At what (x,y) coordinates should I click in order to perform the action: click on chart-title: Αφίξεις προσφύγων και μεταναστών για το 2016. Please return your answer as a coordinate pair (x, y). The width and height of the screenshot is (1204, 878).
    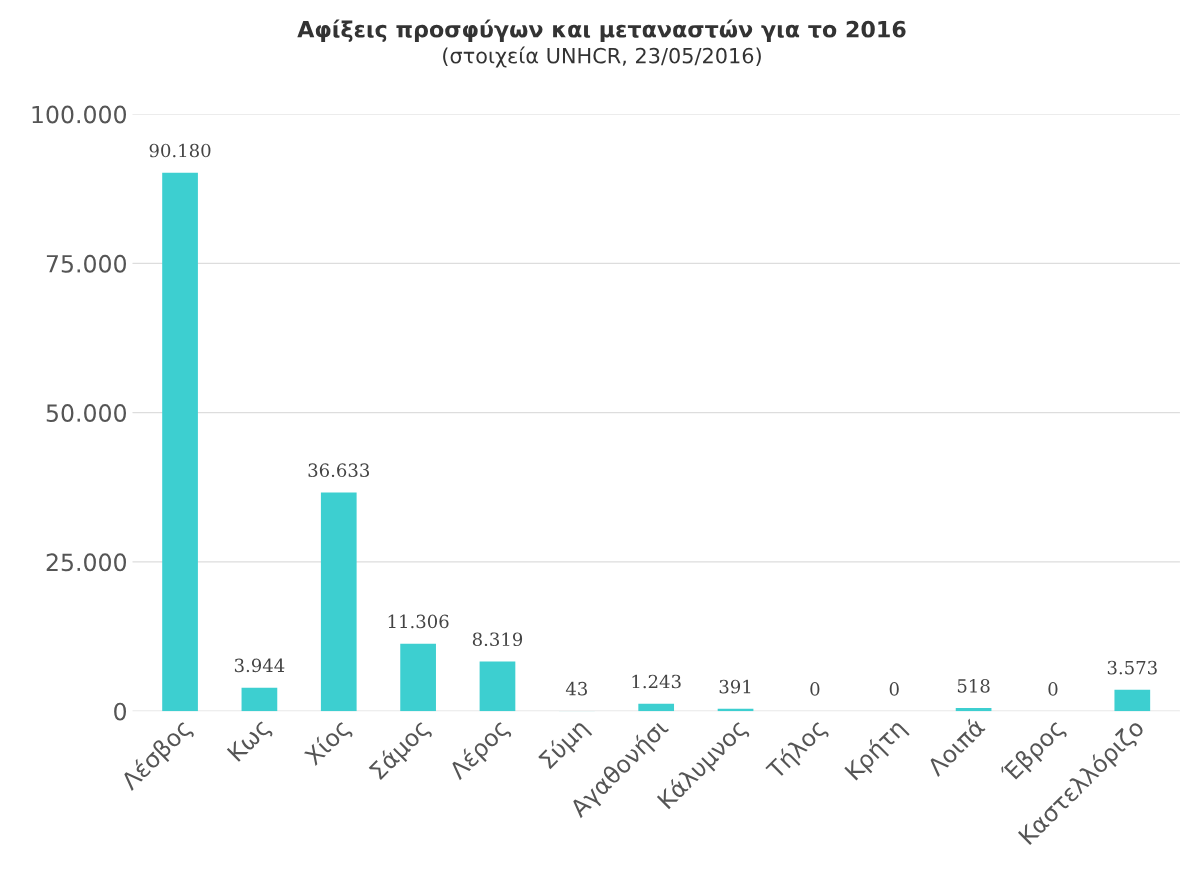
    Looking at the image, I should click on (601, 30).